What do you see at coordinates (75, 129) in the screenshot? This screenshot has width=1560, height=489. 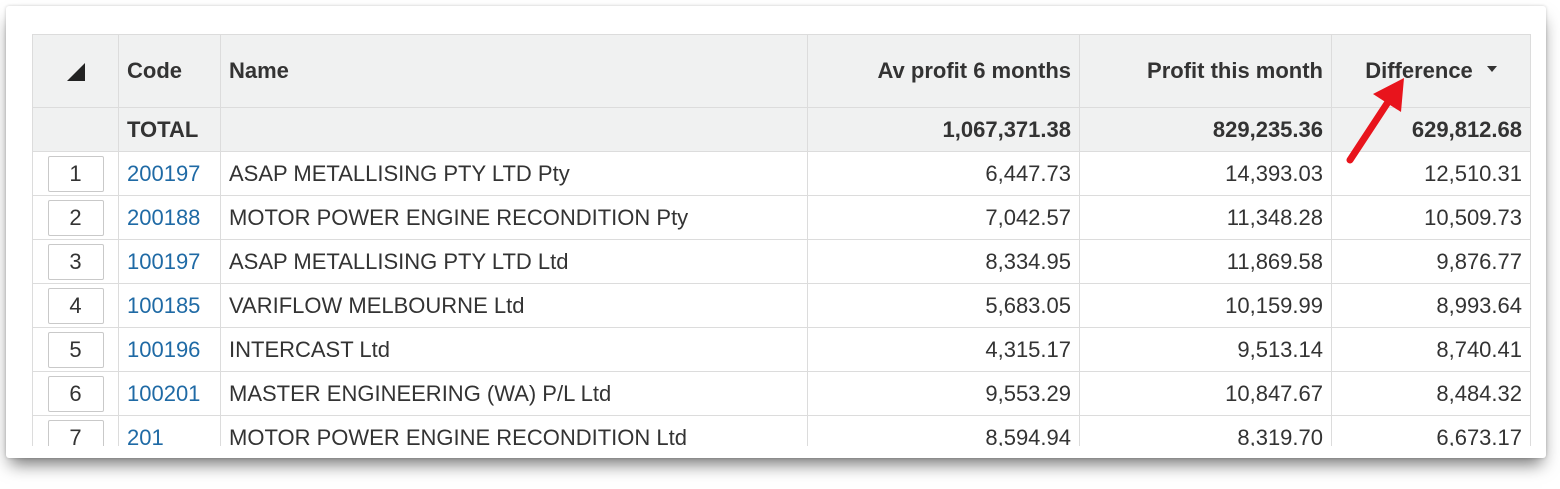 I see `total-rowno-cell` at bounding box center [75, 129].